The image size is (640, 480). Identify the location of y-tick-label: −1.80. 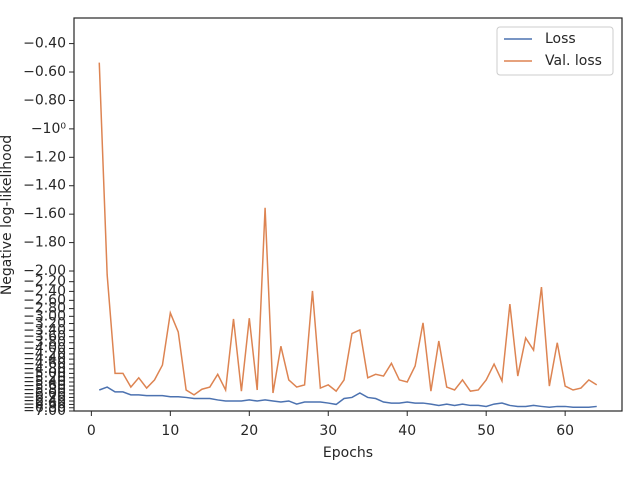
(44, 243).